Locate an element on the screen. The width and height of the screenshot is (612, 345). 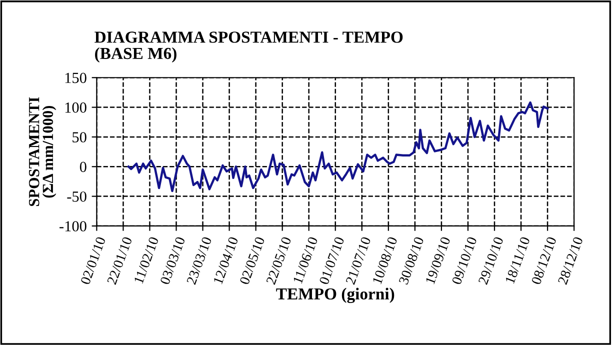
x-tick-label: 11/02/10 is located at coordinates (146, 260).